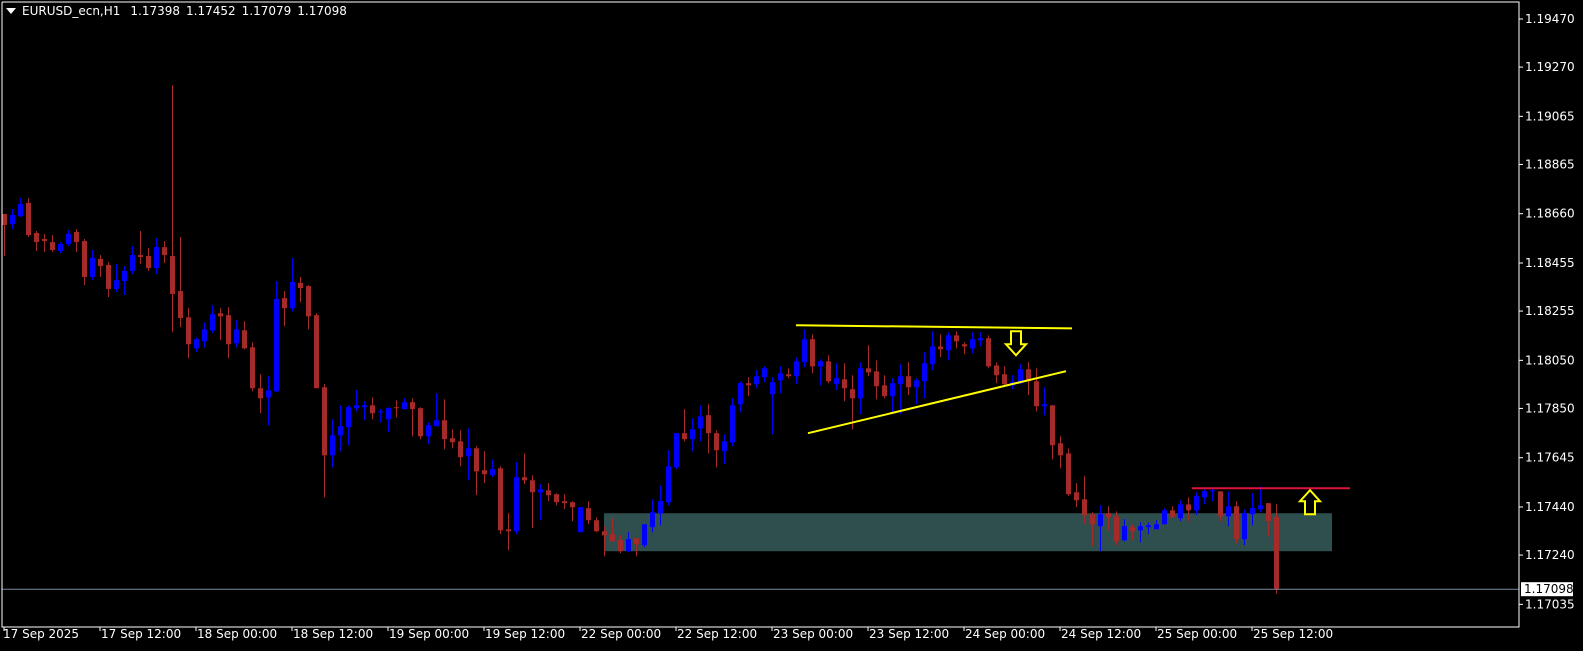  What do you see at coordinates (1550, 116) in the screenshot?
I see `y-tick-label: 1.19065` at bounding box center [1550, 116].